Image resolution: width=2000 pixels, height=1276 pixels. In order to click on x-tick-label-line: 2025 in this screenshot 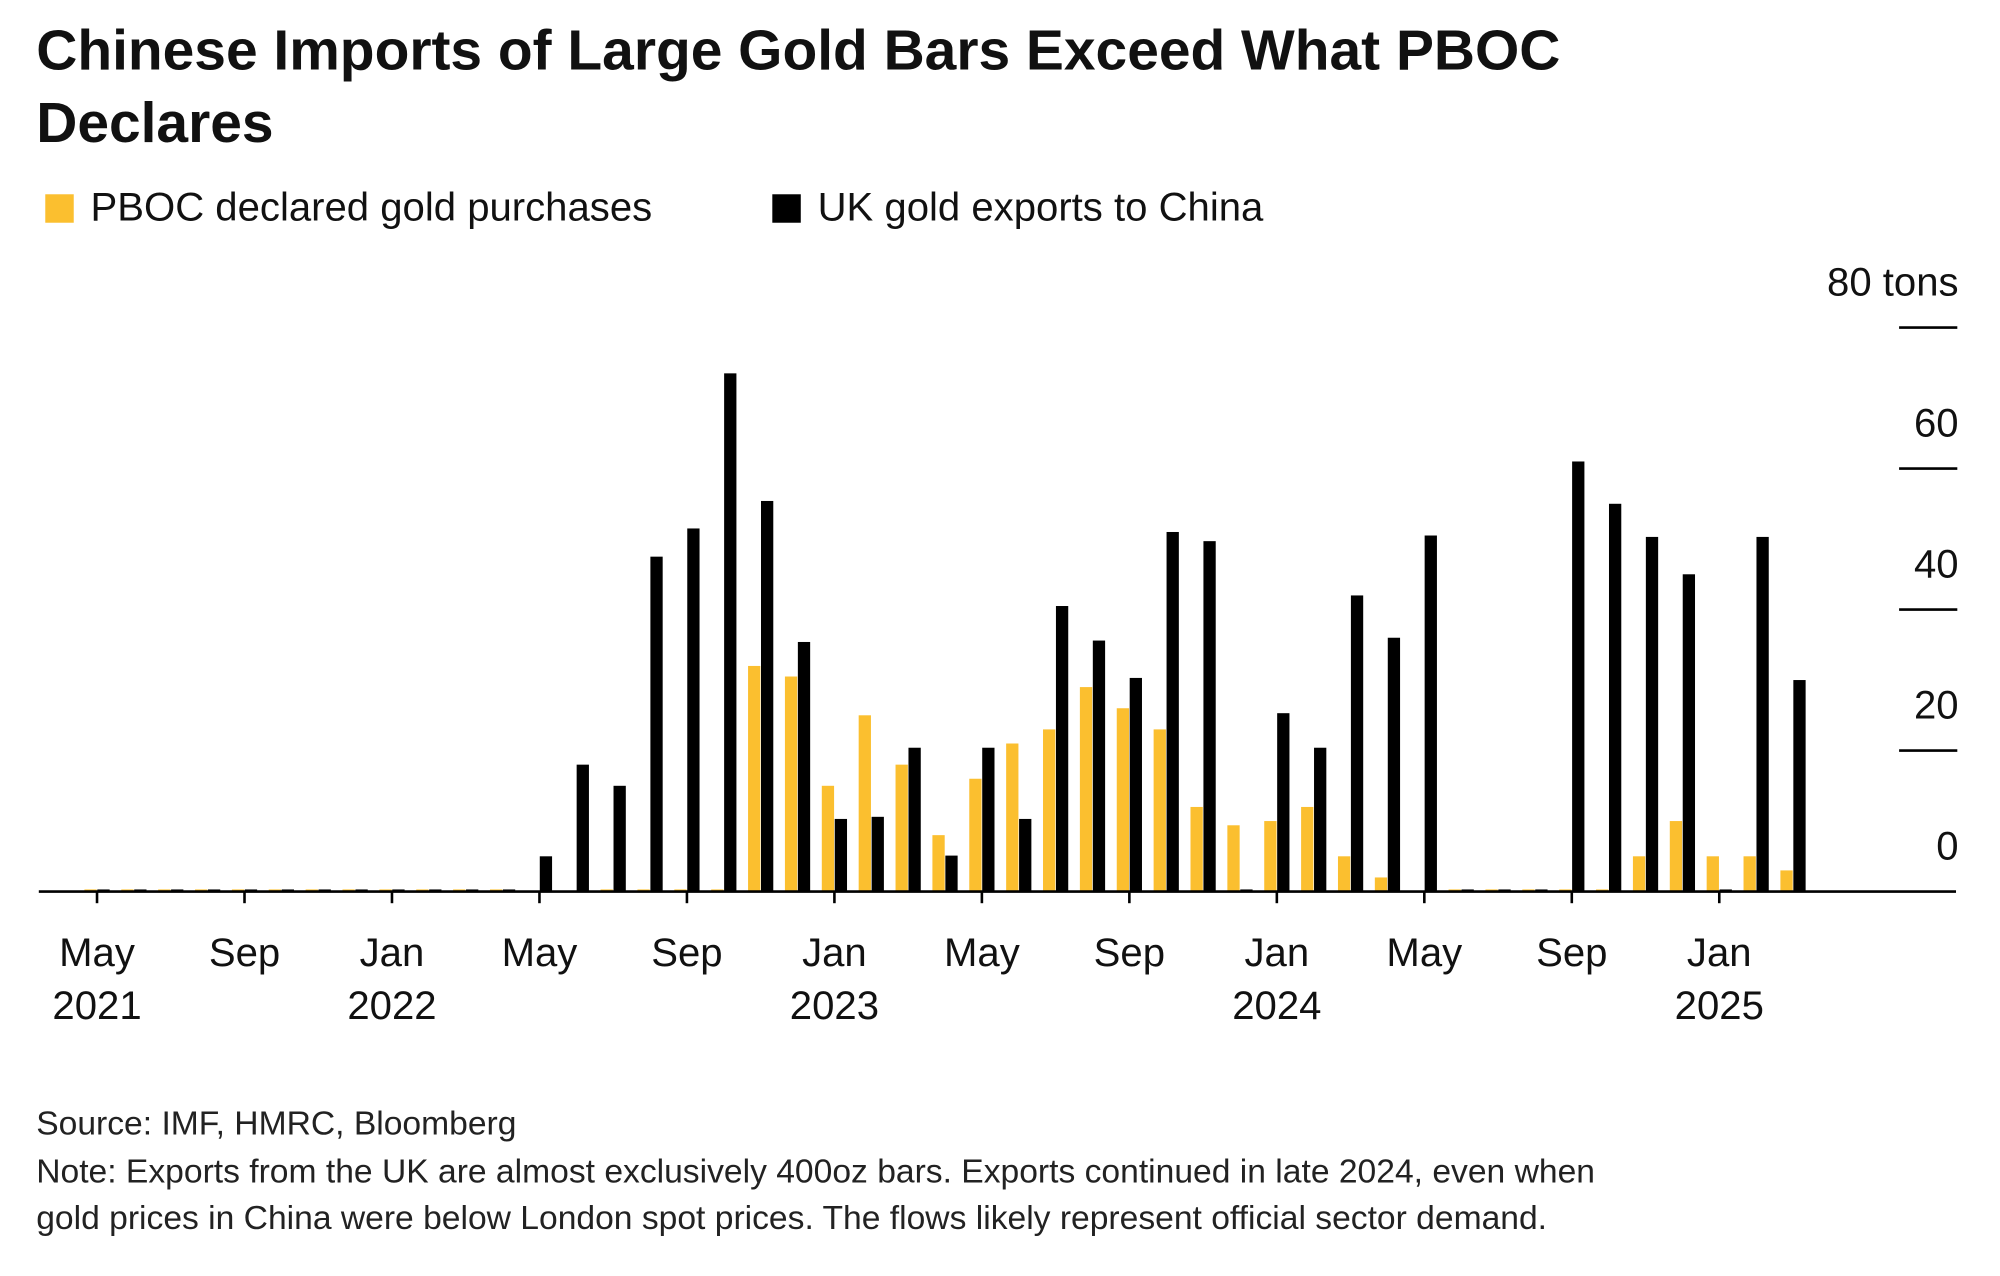, I will do `click(1719, 1006)`.